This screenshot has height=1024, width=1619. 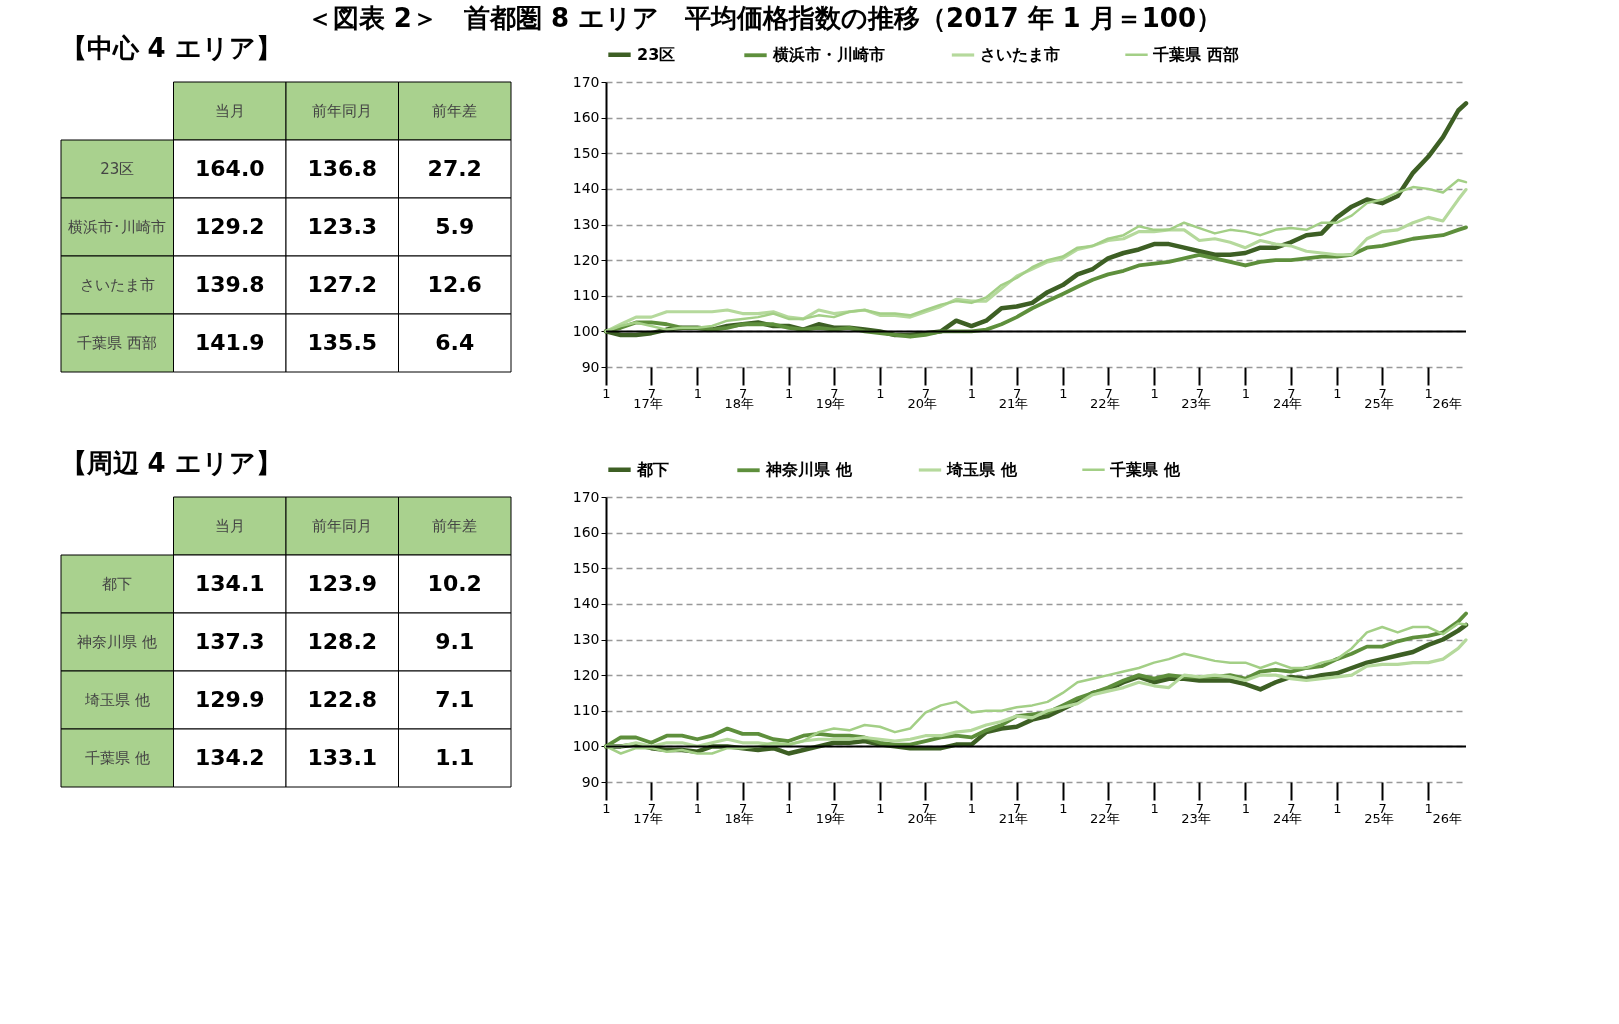 What do you see at coordinates (455, 641) in the screenshot?
I see `text: 9.1` at bounding box center [455, 641].